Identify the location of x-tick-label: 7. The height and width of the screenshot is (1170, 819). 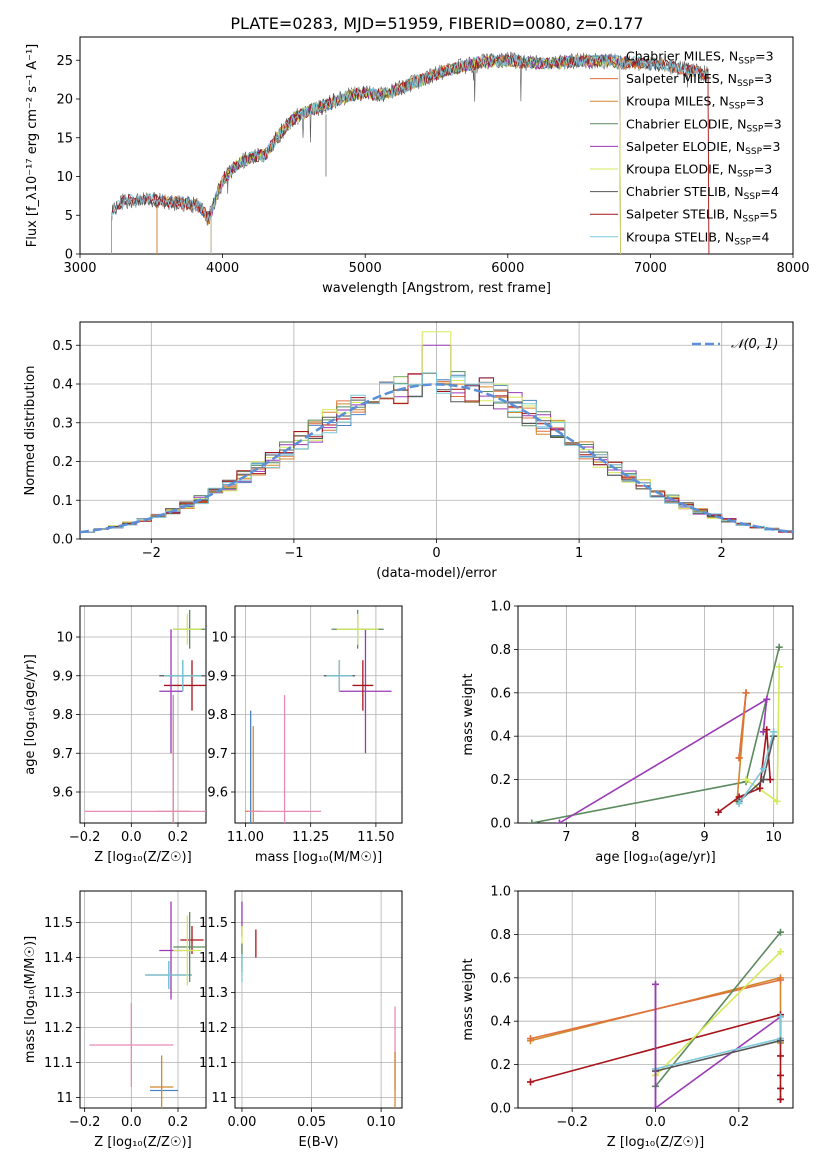
(566, 837).